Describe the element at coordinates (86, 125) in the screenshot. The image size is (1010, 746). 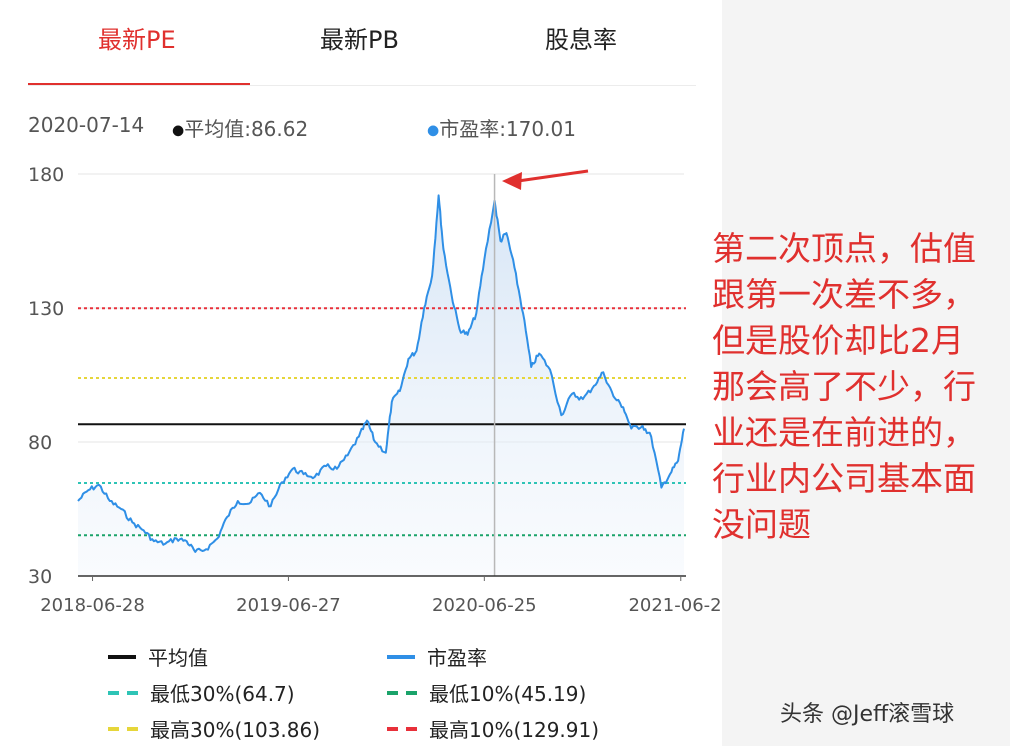
I see `cursor-date: 2020-07-14` at that location.